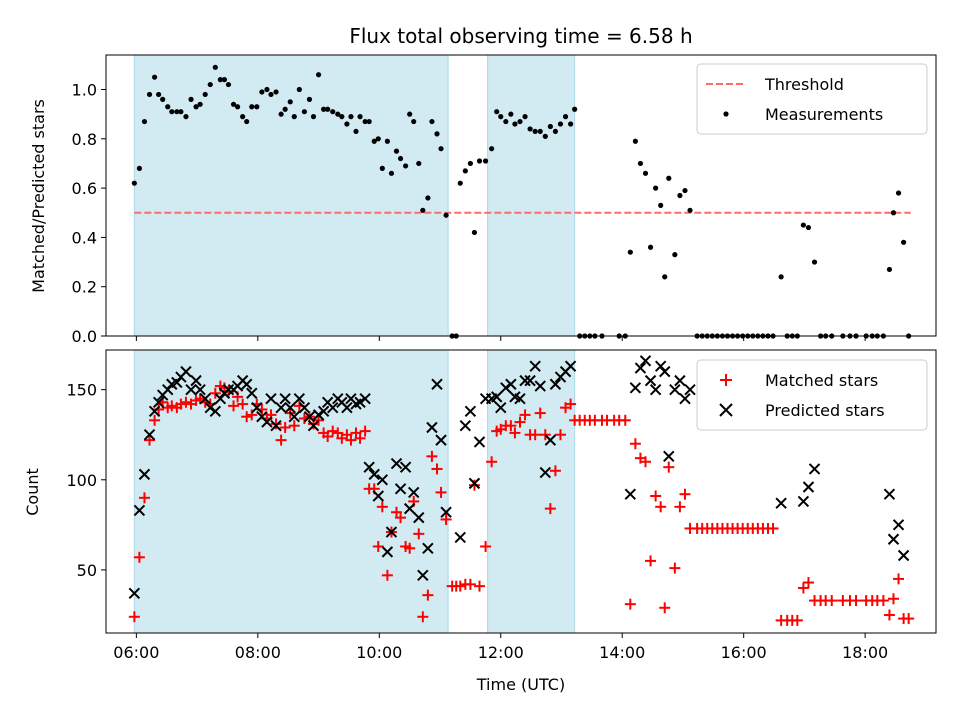 The width and height of the screenshot is (960, 720). I want to click on legend-matched-swatch, so click(726, 380).